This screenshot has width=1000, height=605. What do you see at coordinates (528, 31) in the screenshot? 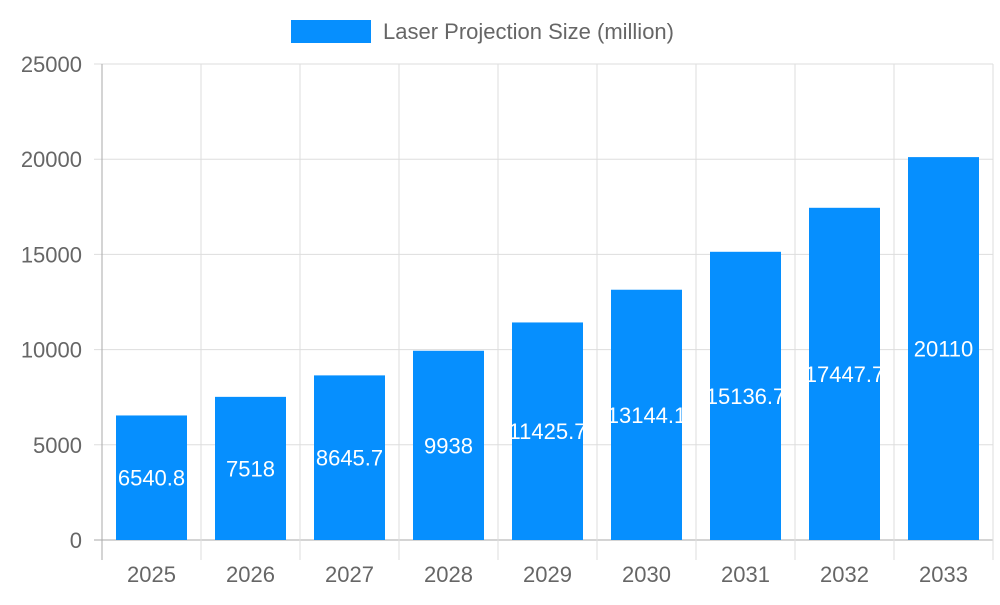
I see `legend-label: Laser Projection Size (million)` at bounding box center [528, 31].